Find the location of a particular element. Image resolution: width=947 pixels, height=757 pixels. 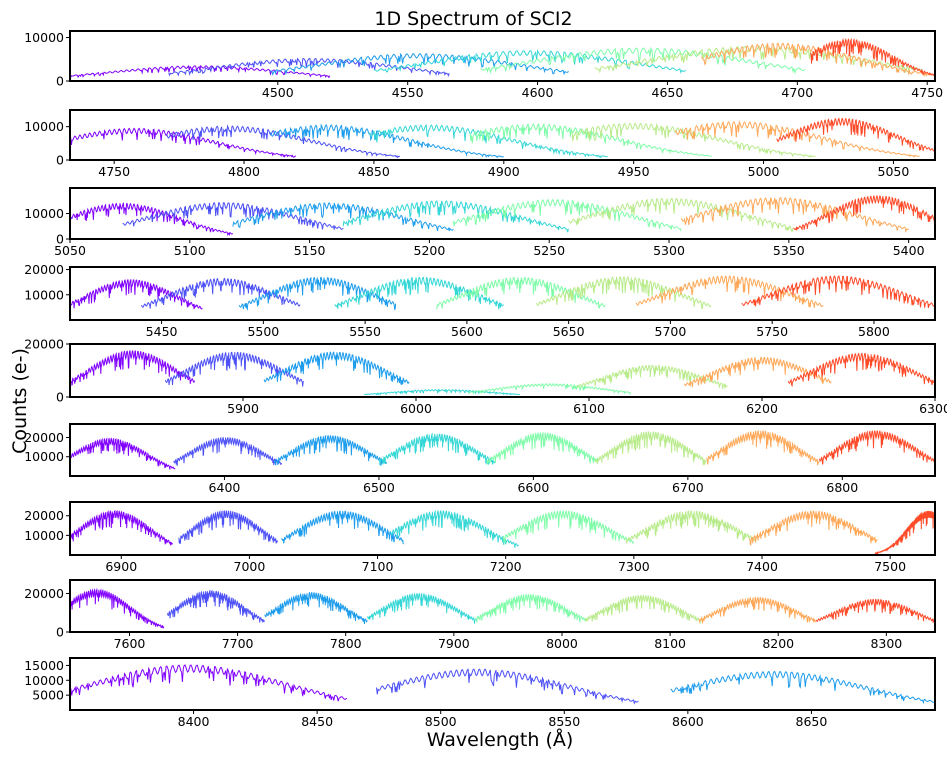

x-tick-label: 8550 is located at coordinates (564, 721).